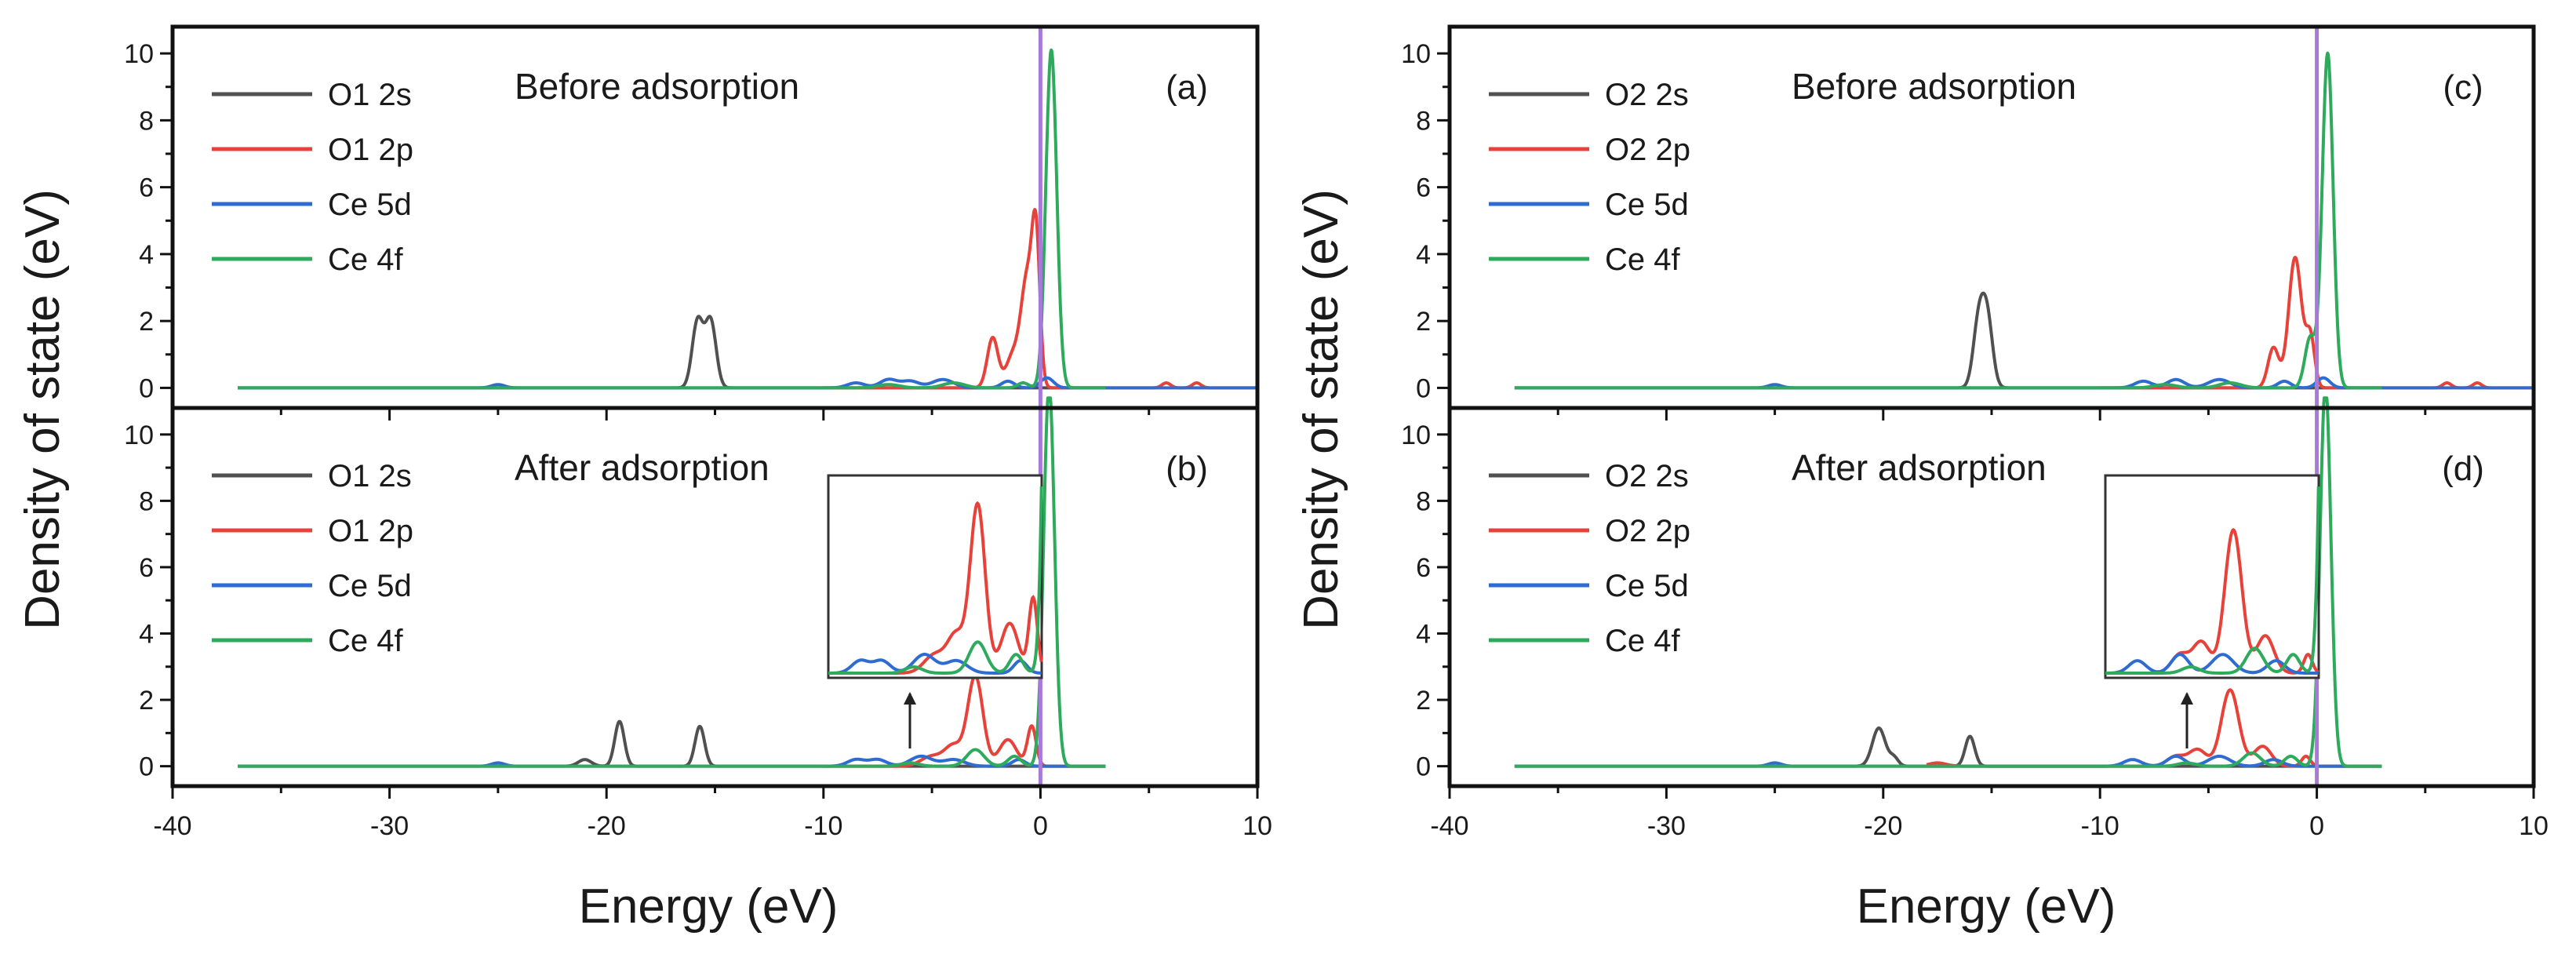 Image resolution: width=2576 pixels, height=954 pixels. Describe the element at coordinates (365, 259) in the screenshot. I see `legend-label-a: Ce 4f` at that location.